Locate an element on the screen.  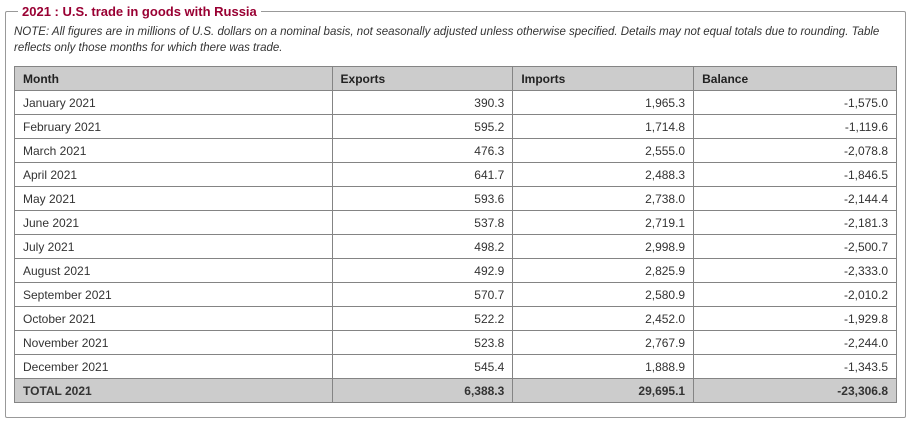
balance-cell: -2,144.4 is located at coordinates (795, 199).